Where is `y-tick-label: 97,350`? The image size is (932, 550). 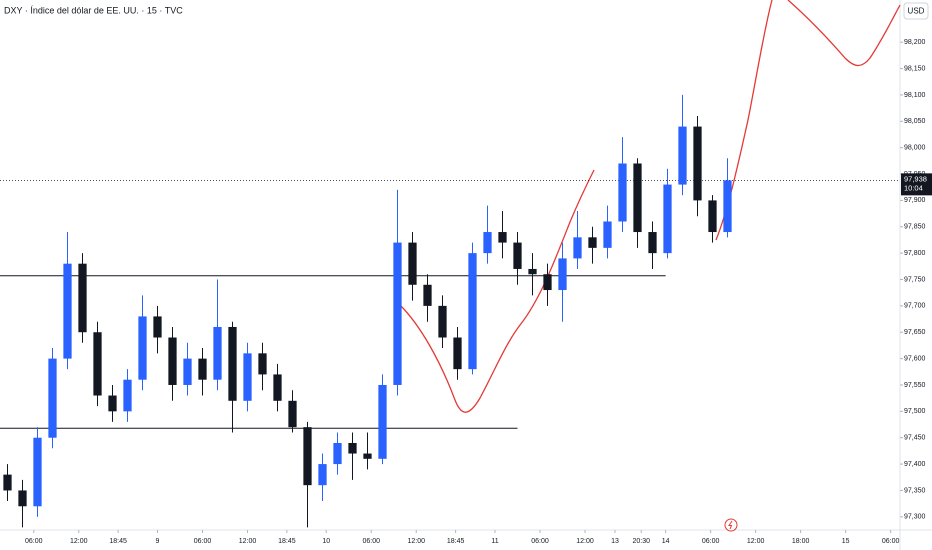 y-tick-label: 97,350 is located at coordinates (915, 490).